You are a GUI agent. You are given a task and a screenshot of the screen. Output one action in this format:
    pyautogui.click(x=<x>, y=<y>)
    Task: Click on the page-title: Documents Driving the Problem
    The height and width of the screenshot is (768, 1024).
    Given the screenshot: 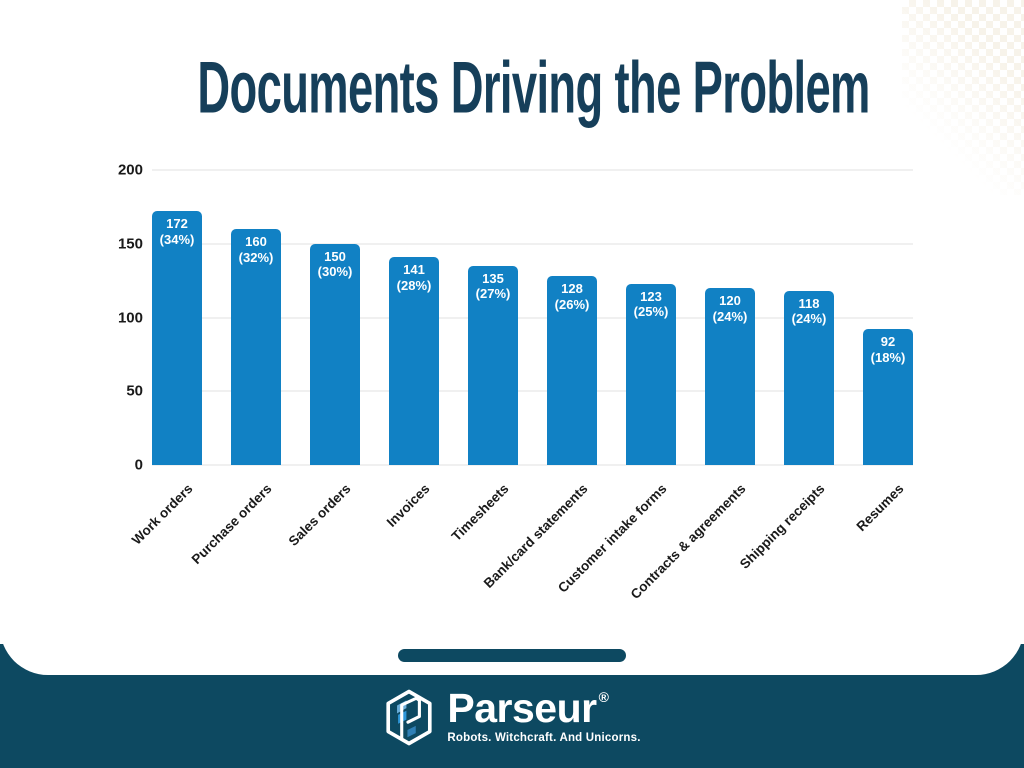 What is the action you would take?
    pyautogui.click(x=512, y=87)
    